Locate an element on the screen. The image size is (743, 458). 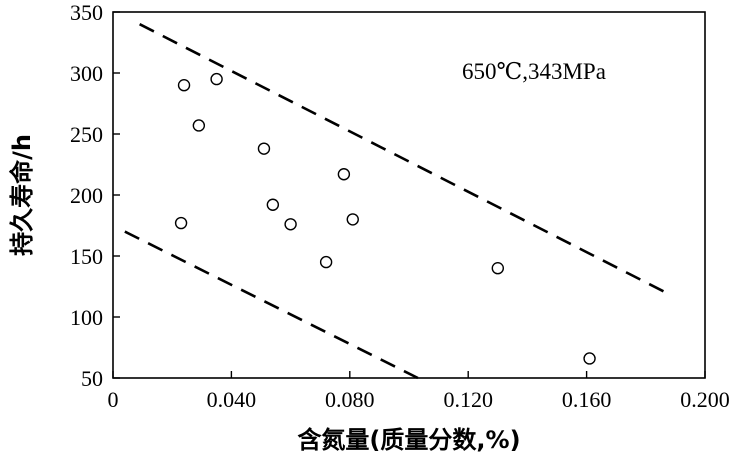
y-tick-label: 200 is located at coordinates (86, 195).